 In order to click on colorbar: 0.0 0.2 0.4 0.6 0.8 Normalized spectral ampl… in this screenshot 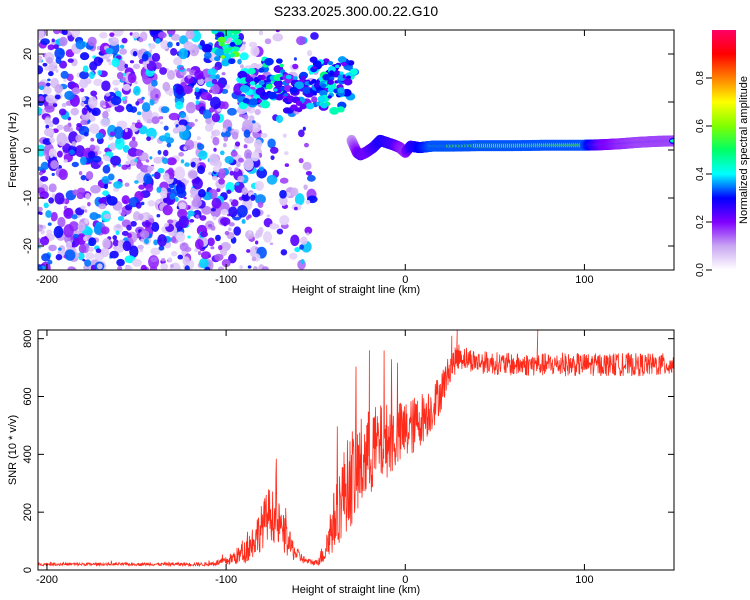, I will do `click(722, 153)`.